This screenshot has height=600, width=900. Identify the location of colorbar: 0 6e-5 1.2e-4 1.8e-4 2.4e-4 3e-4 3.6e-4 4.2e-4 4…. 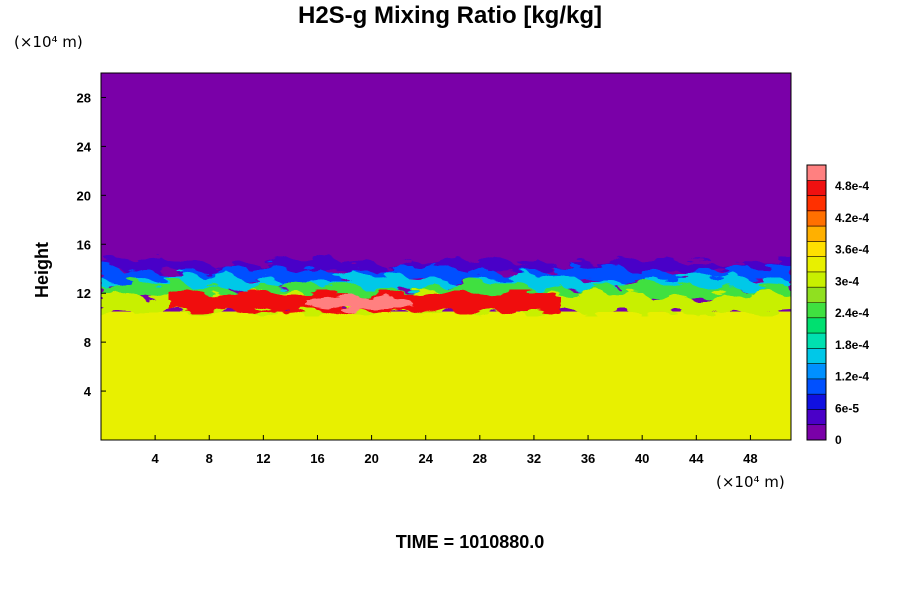
(837, 305).